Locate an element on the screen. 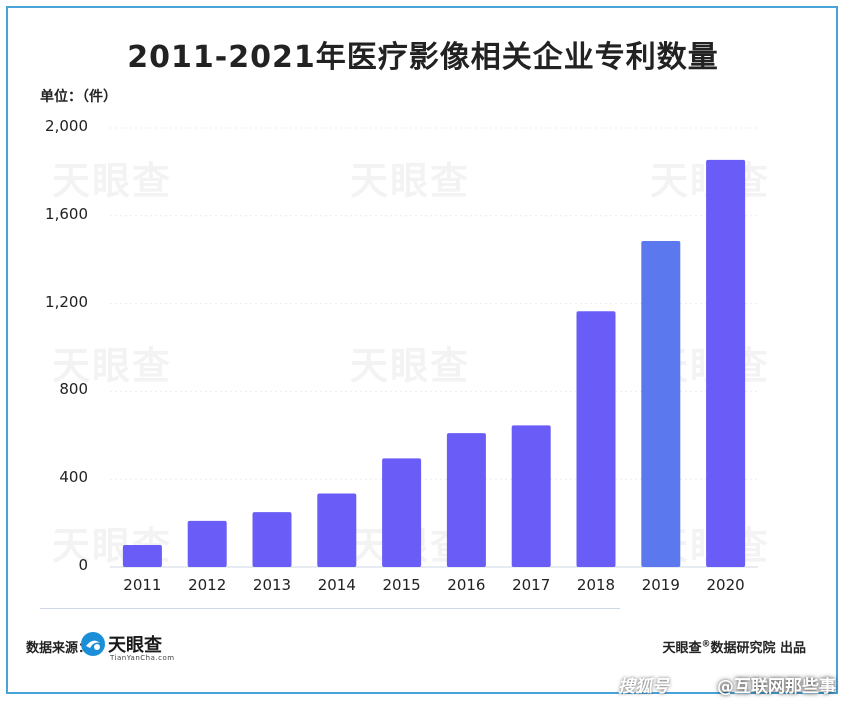 This screenshot has width=846, height=701. bar-2017 is located at coordinates (531, 496).